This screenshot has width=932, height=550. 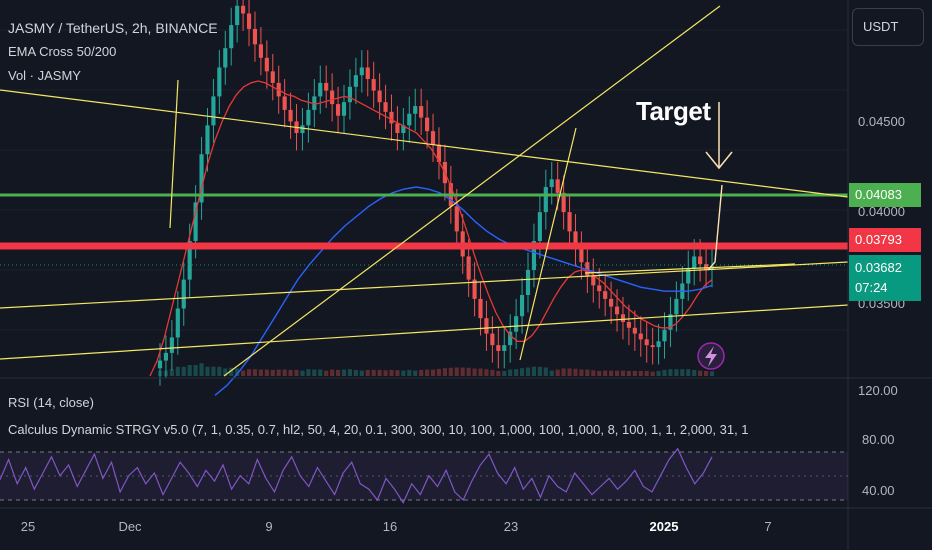 What do you see at coordinates (715, 227) in the screenshot?
I see `projection-path` at bounding box center [715, 227].